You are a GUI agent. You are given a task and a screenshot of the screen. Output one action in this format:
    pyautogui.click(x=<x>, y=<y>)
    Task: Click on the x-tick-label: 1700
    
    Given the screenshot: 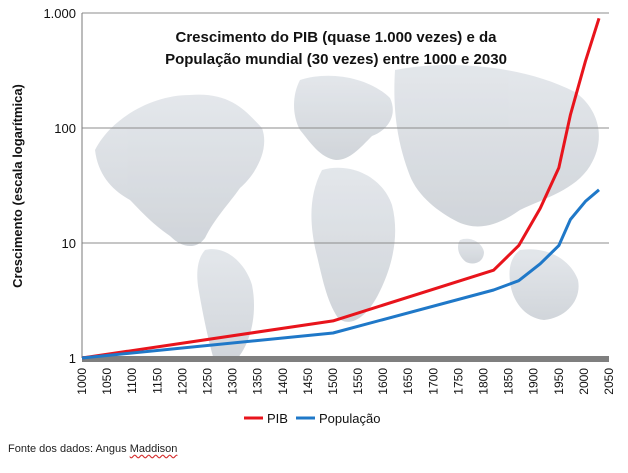 What is the action you would take?
    pyautogui.click(x=433, y=381)
    